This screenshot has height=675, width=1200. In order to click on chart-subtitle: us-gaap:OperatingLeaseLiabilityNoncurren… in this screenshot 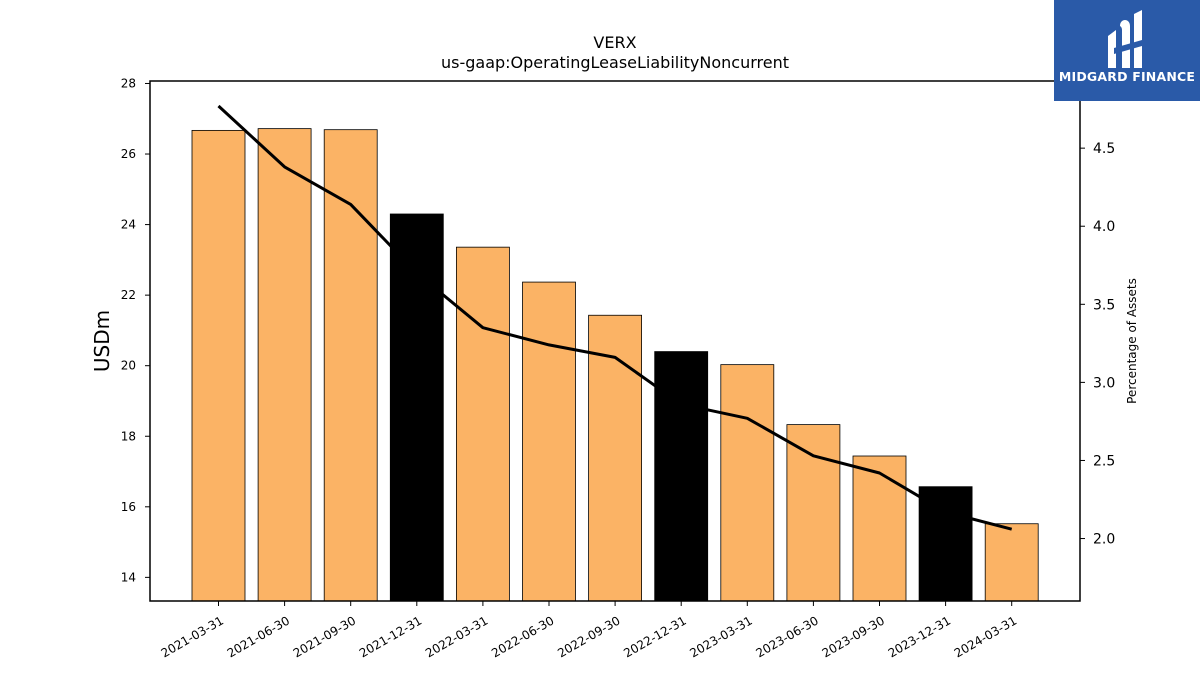, I will do `click(615, 62)`.